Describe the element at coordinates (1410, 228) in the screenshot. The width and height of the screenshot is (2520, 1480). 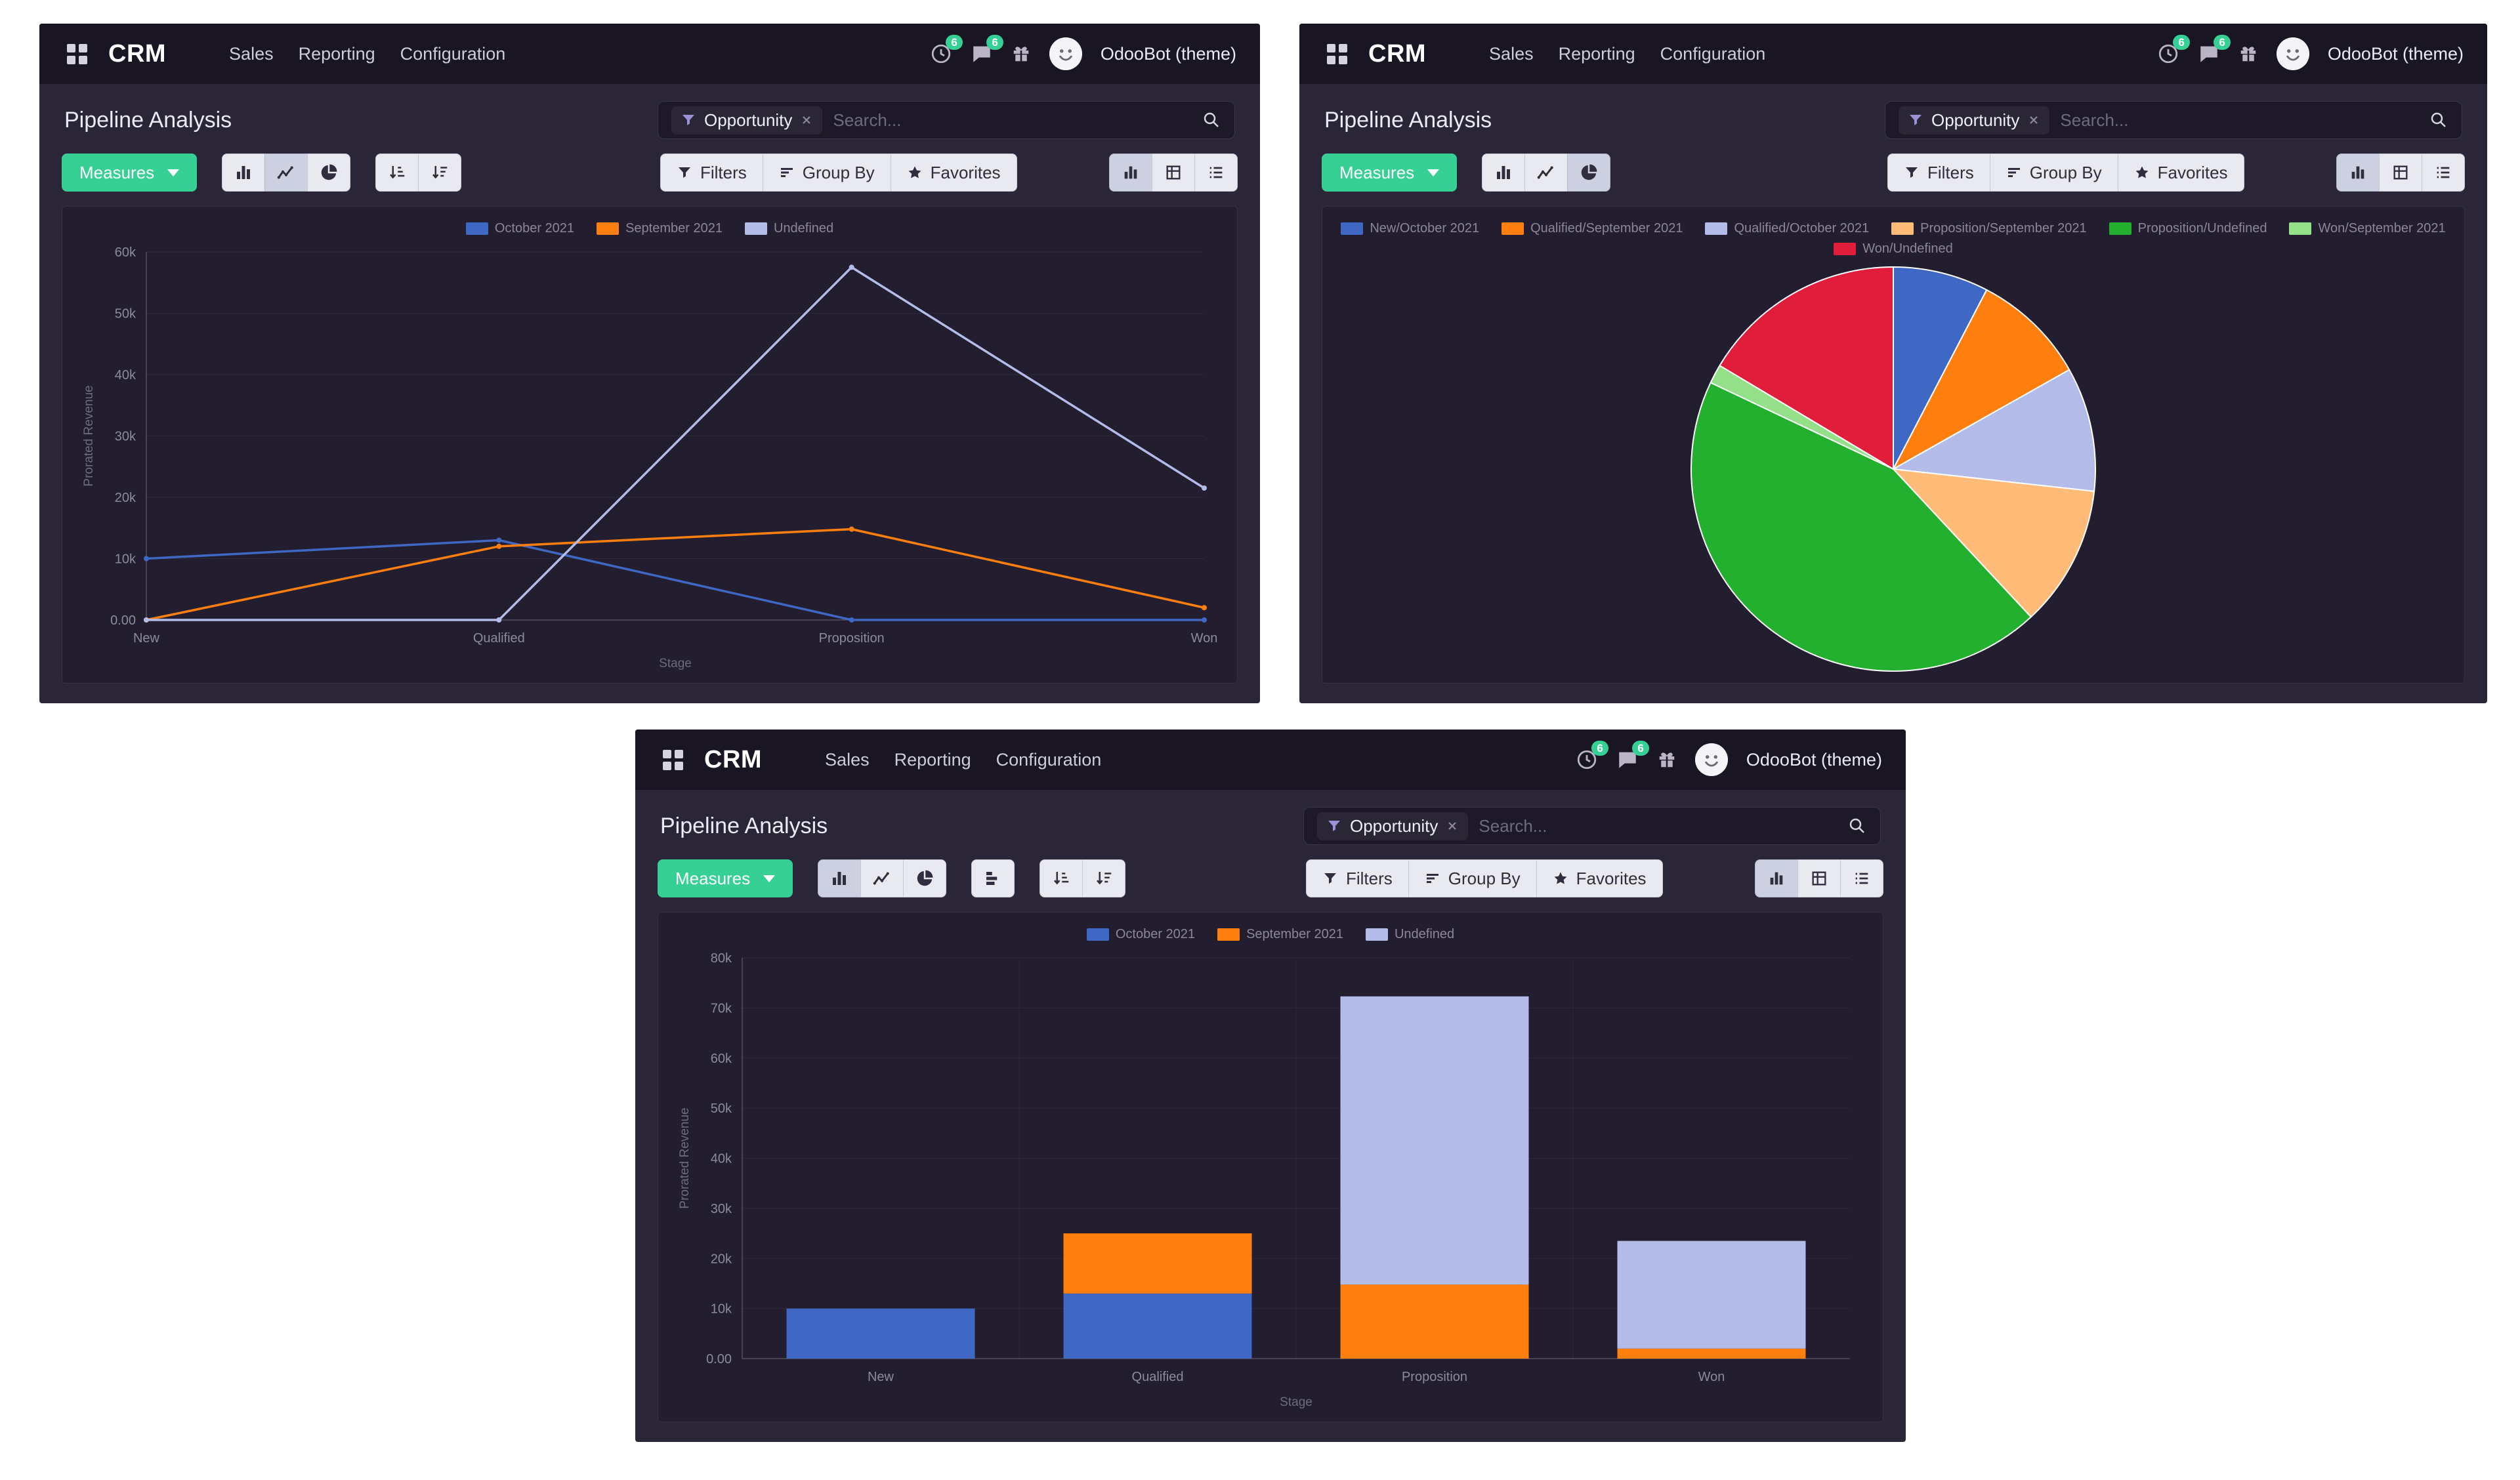
I see `legend-item: New/October 2021` at that location.